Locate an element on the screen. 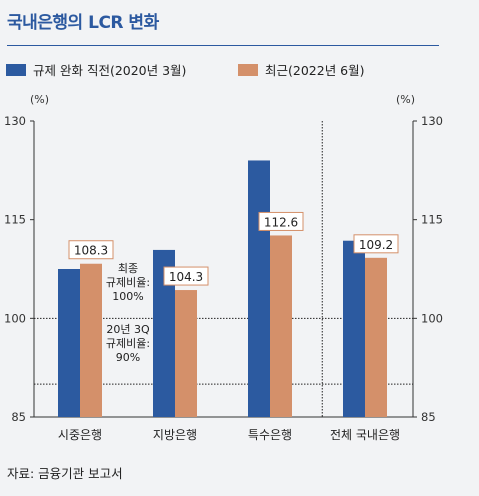 Image resolution: width=479 pixels, height=496 pixels. data-label-4: 109.2 is located at coordinates (376, 245).